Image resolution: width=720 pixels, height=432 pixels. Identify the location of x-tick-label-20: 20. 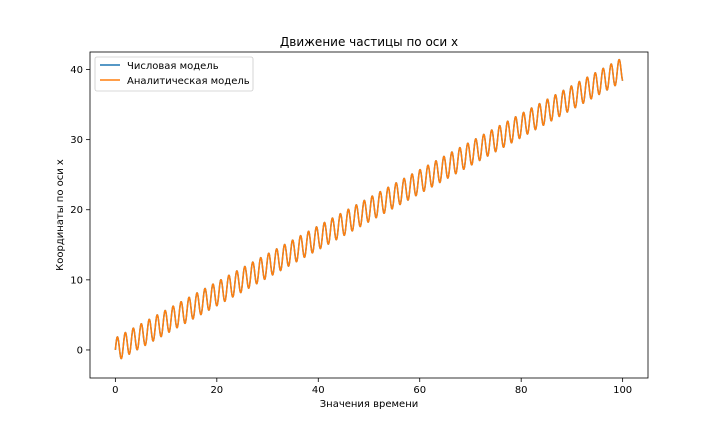
(216, 390).